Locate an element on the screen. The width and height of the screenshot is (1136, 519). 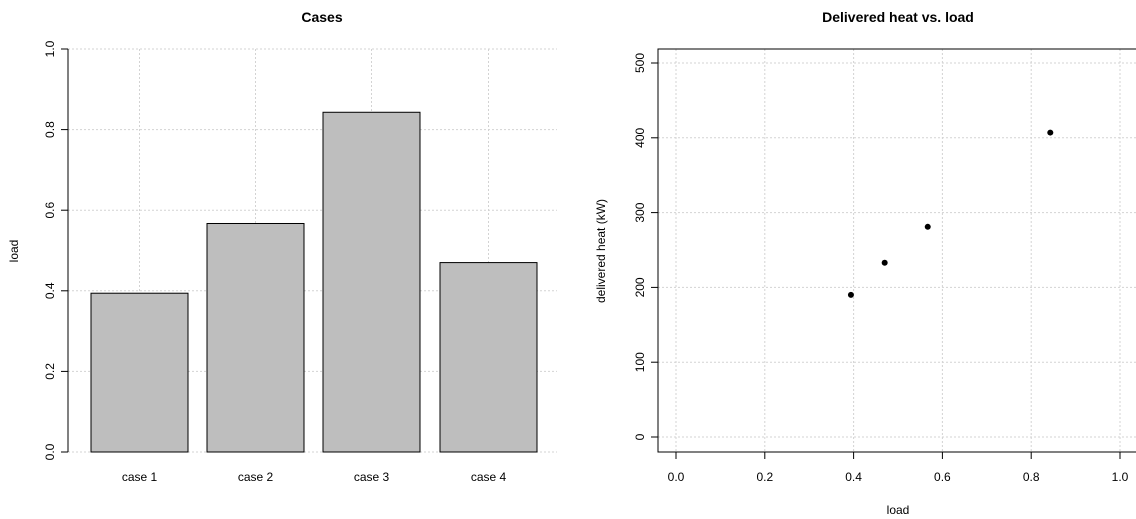
bar-chart-y-axis: 0.0 0.2 0.4 0.6 0.8 1.0 is located at coordinates (56, 250).